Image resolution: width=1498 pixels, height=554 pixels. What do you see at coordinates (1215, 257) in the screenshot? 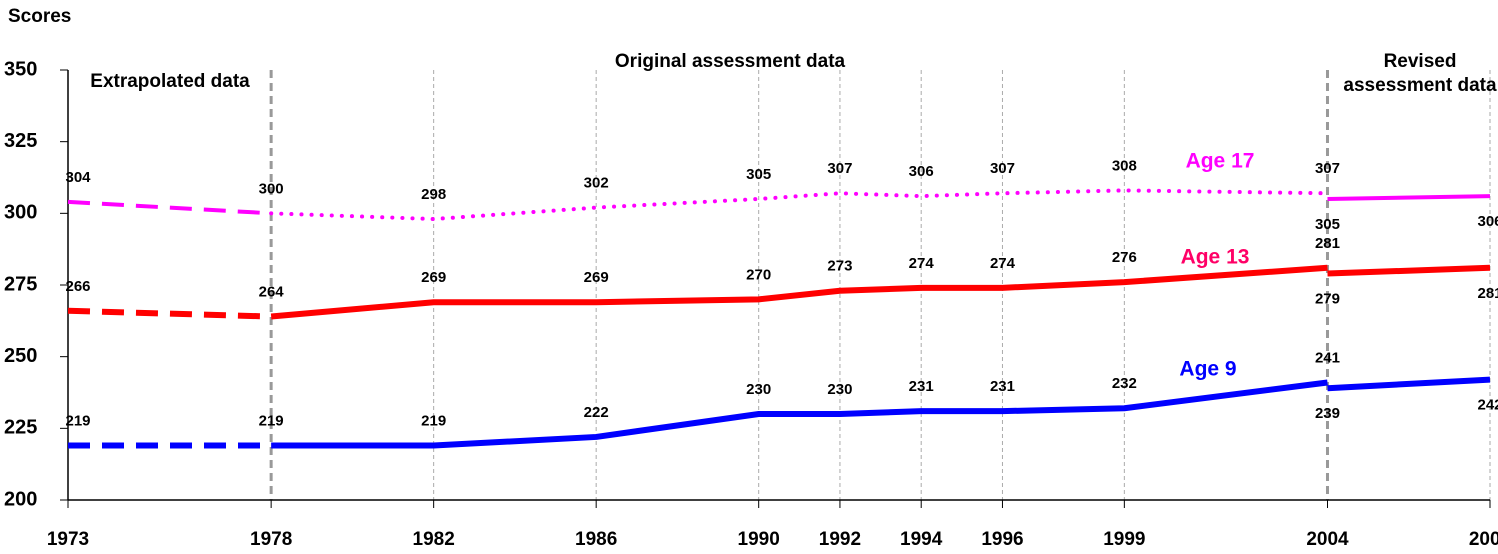
I see `series-label: Age 13` at bounding box center [1215, 257].